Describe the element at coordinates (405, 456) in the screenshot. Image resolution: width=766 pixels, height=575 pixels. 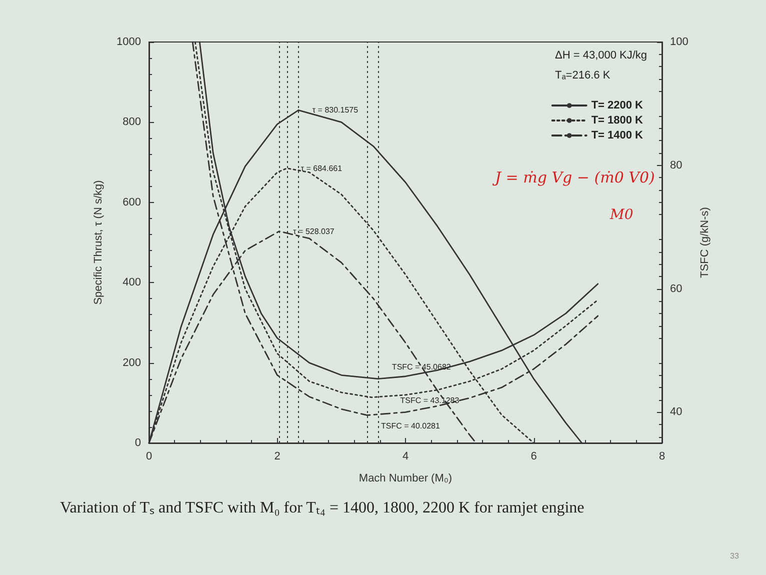
I see `x-tick-label: 4` at that location.